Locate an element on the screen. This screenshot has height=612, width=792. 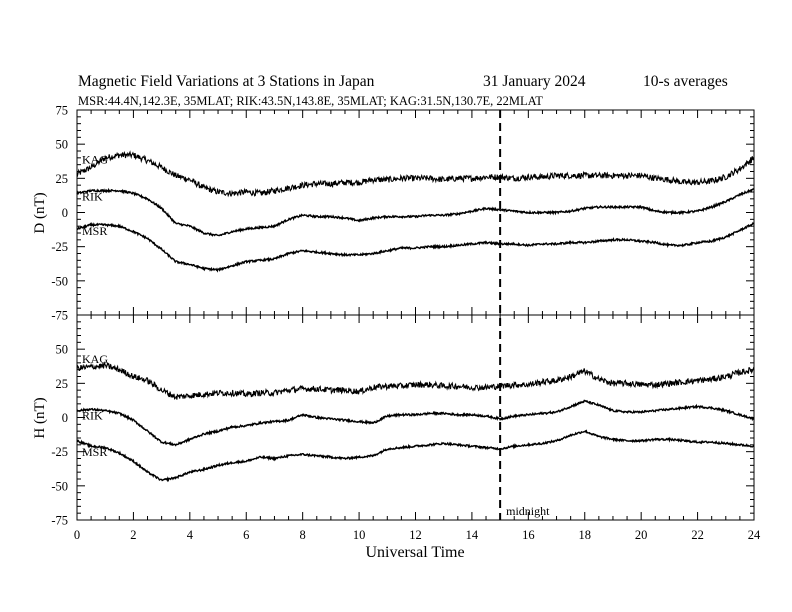
x-tick-label: 22 is located at coordinates (697, 535).